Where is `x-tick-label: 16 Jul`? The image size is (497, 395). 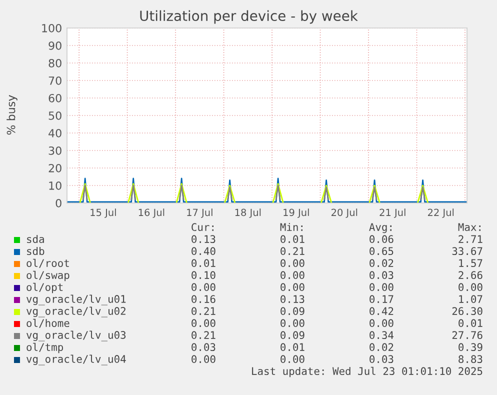
x-tick-label: 16 Jul is located at coordinates (151, 213).